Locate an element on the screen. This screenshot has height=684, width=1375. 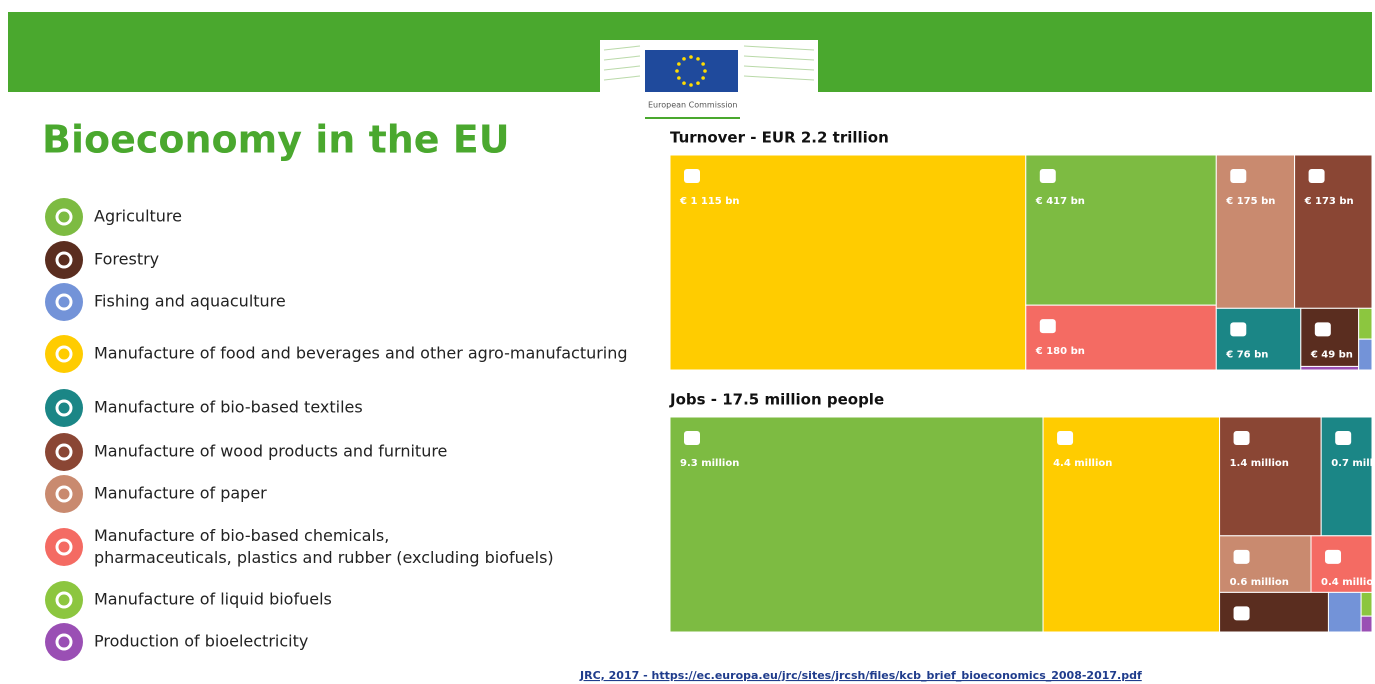
tile-label: 0.6 million is located at coordinates (1259, 582).